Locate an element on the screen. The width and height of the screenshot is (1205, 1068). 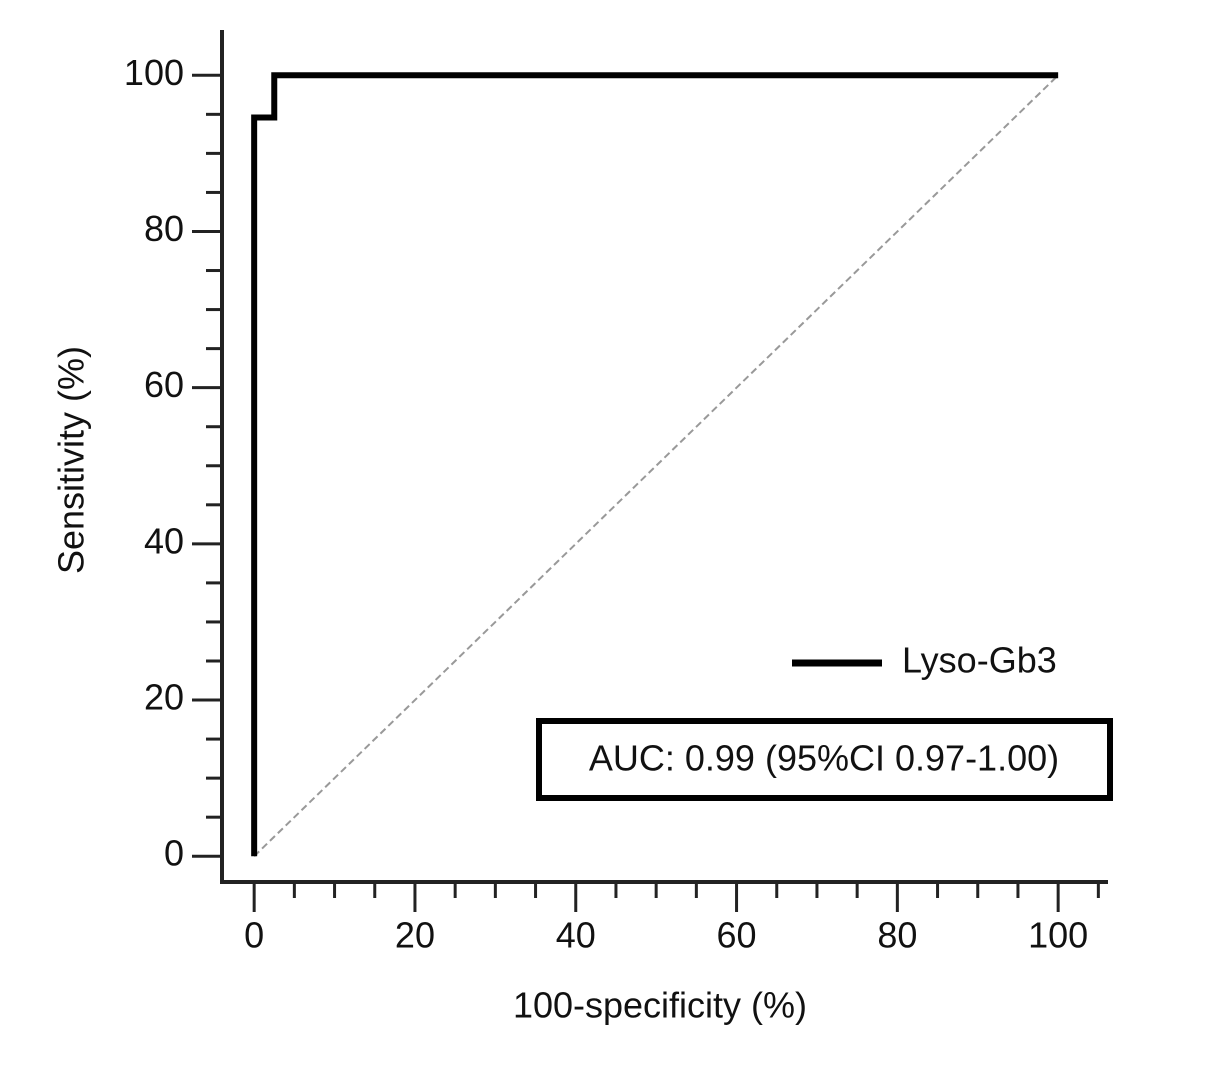
x-tick-label: 0 is located at coordinates (254, 935).